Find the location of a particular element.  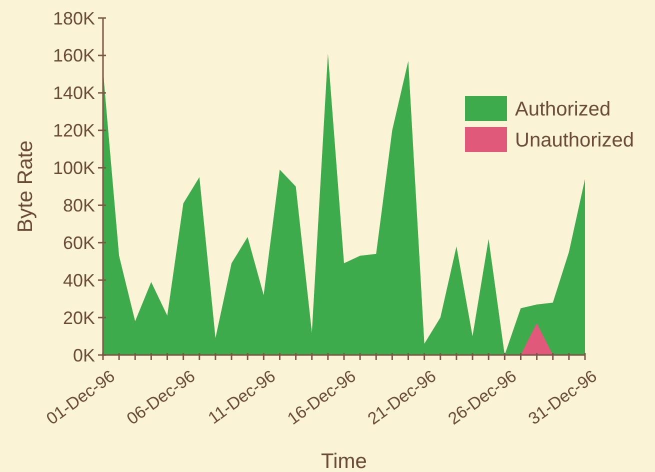

legend-label: Authorized is located at coordinates (563, 109).